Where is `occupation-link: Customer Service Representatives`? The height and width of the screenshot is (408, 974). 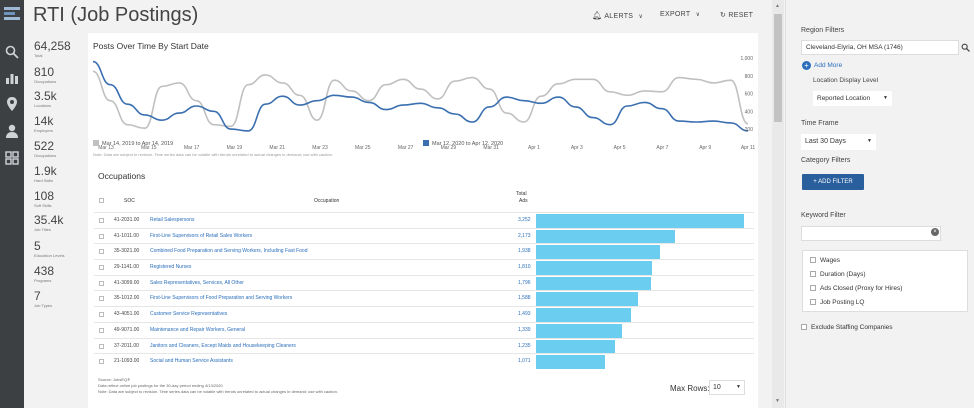 occupation-link: Customer Service Representatives is located at coordinates (189, 314).